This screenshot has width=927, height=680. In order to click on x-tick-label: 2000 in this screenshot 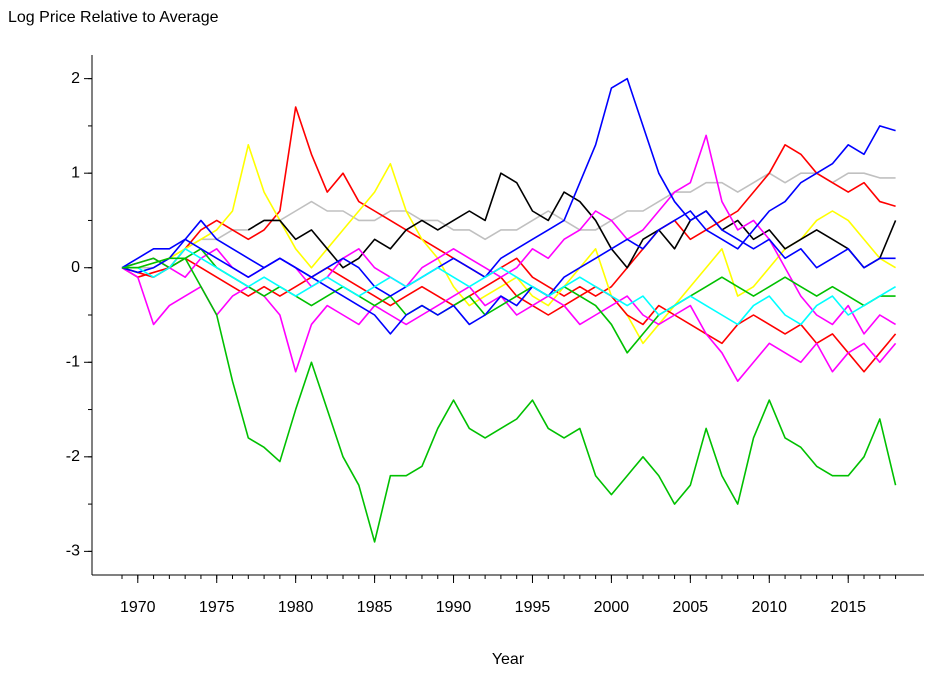, I will do `click(612, 607)`.